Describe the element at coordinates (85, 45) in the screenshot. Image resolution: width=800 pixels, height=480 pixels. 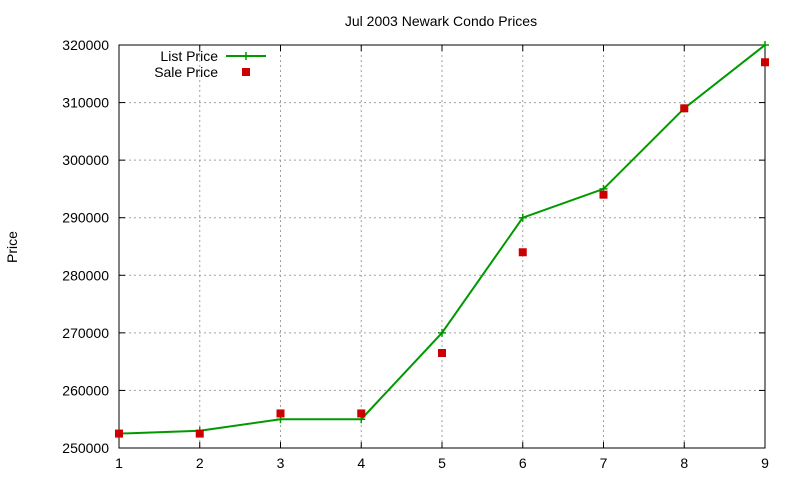
I see `y-tick-label: 320000` at that location.